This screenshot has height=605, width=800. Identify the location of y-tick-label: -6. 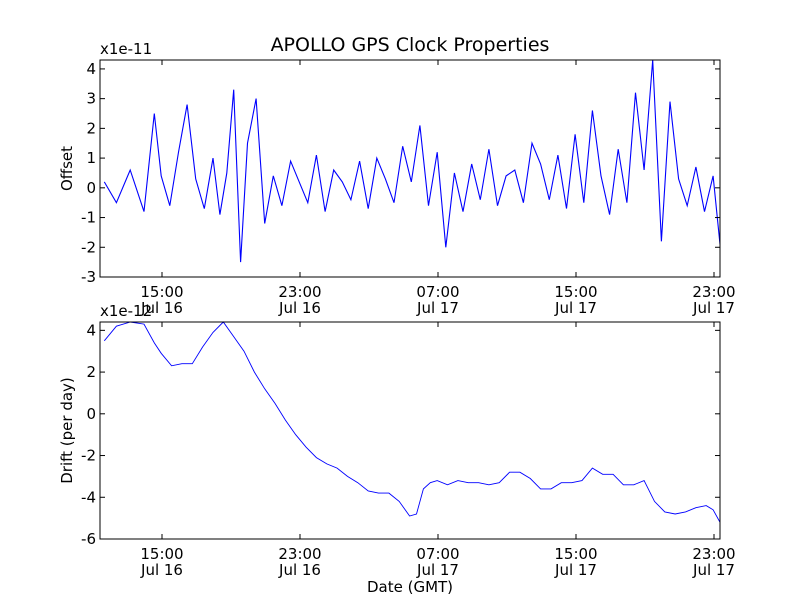
(88, 539).